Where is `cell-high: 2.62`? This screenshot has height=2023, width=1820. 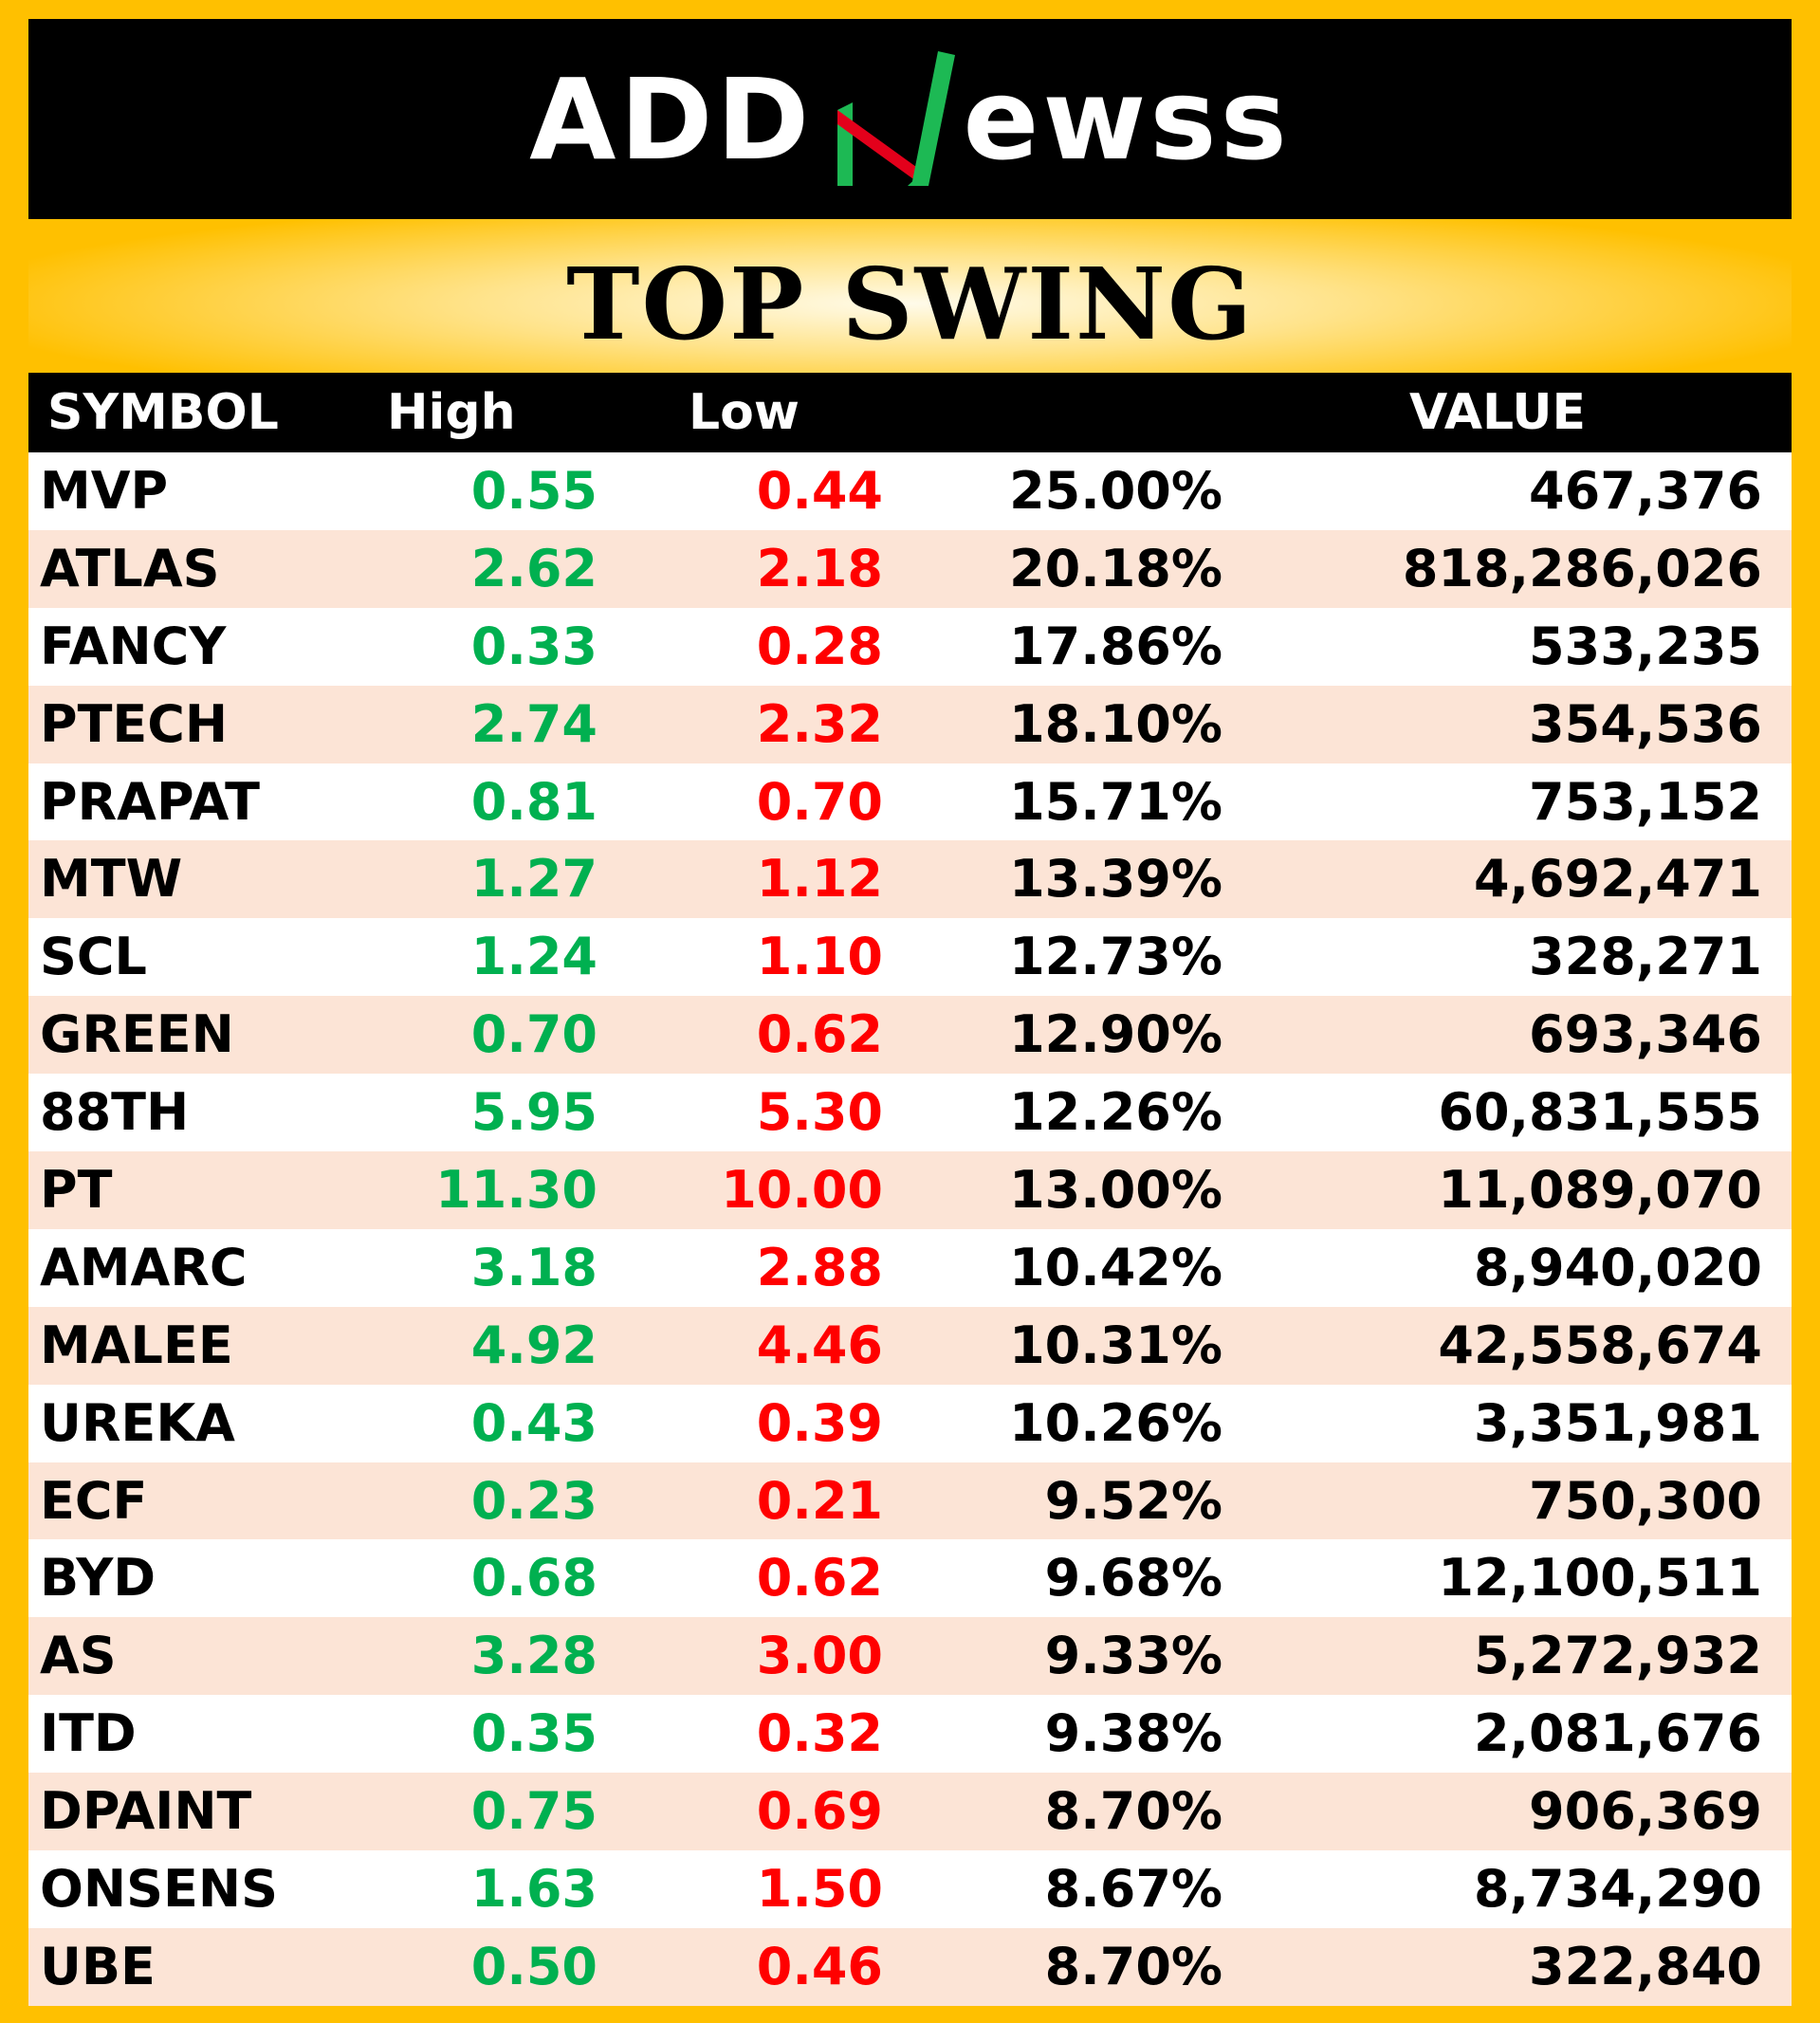 cell-high: 2.62 is located at coordinates (534, 568).